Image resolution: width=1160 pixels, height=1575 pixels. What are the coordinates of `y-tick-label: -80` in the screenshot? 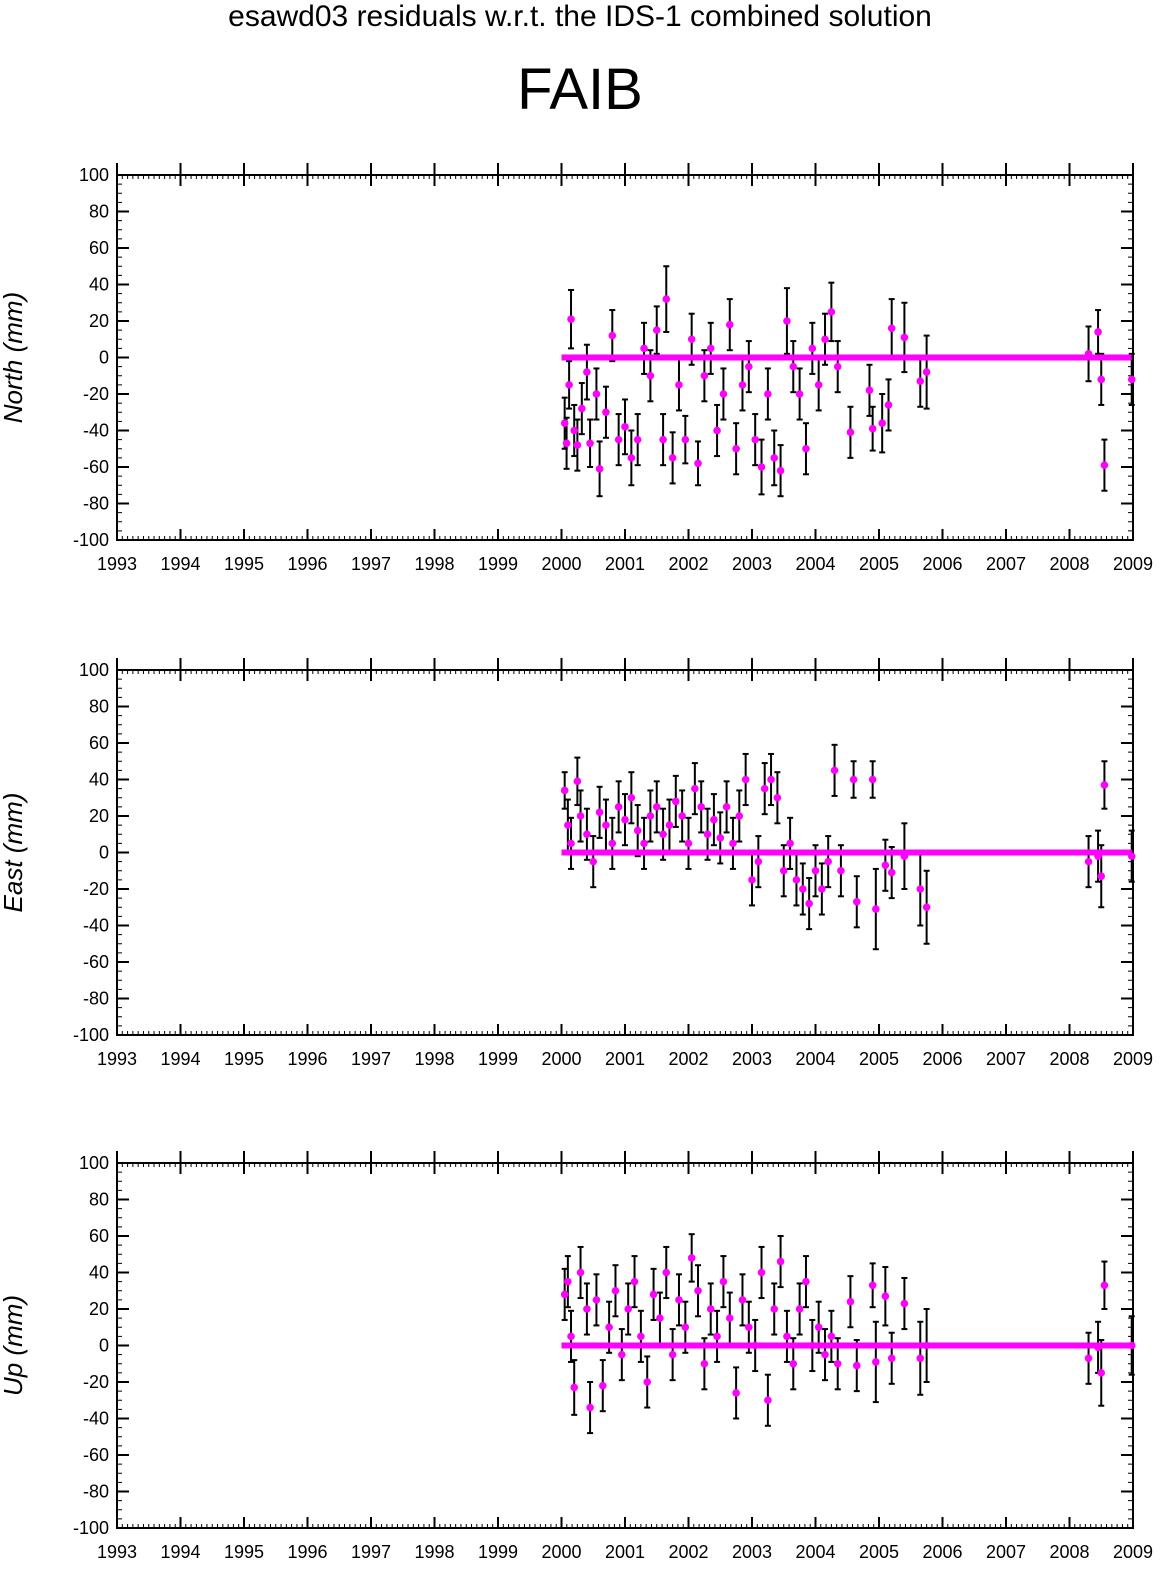 It's located at (96, 1492).